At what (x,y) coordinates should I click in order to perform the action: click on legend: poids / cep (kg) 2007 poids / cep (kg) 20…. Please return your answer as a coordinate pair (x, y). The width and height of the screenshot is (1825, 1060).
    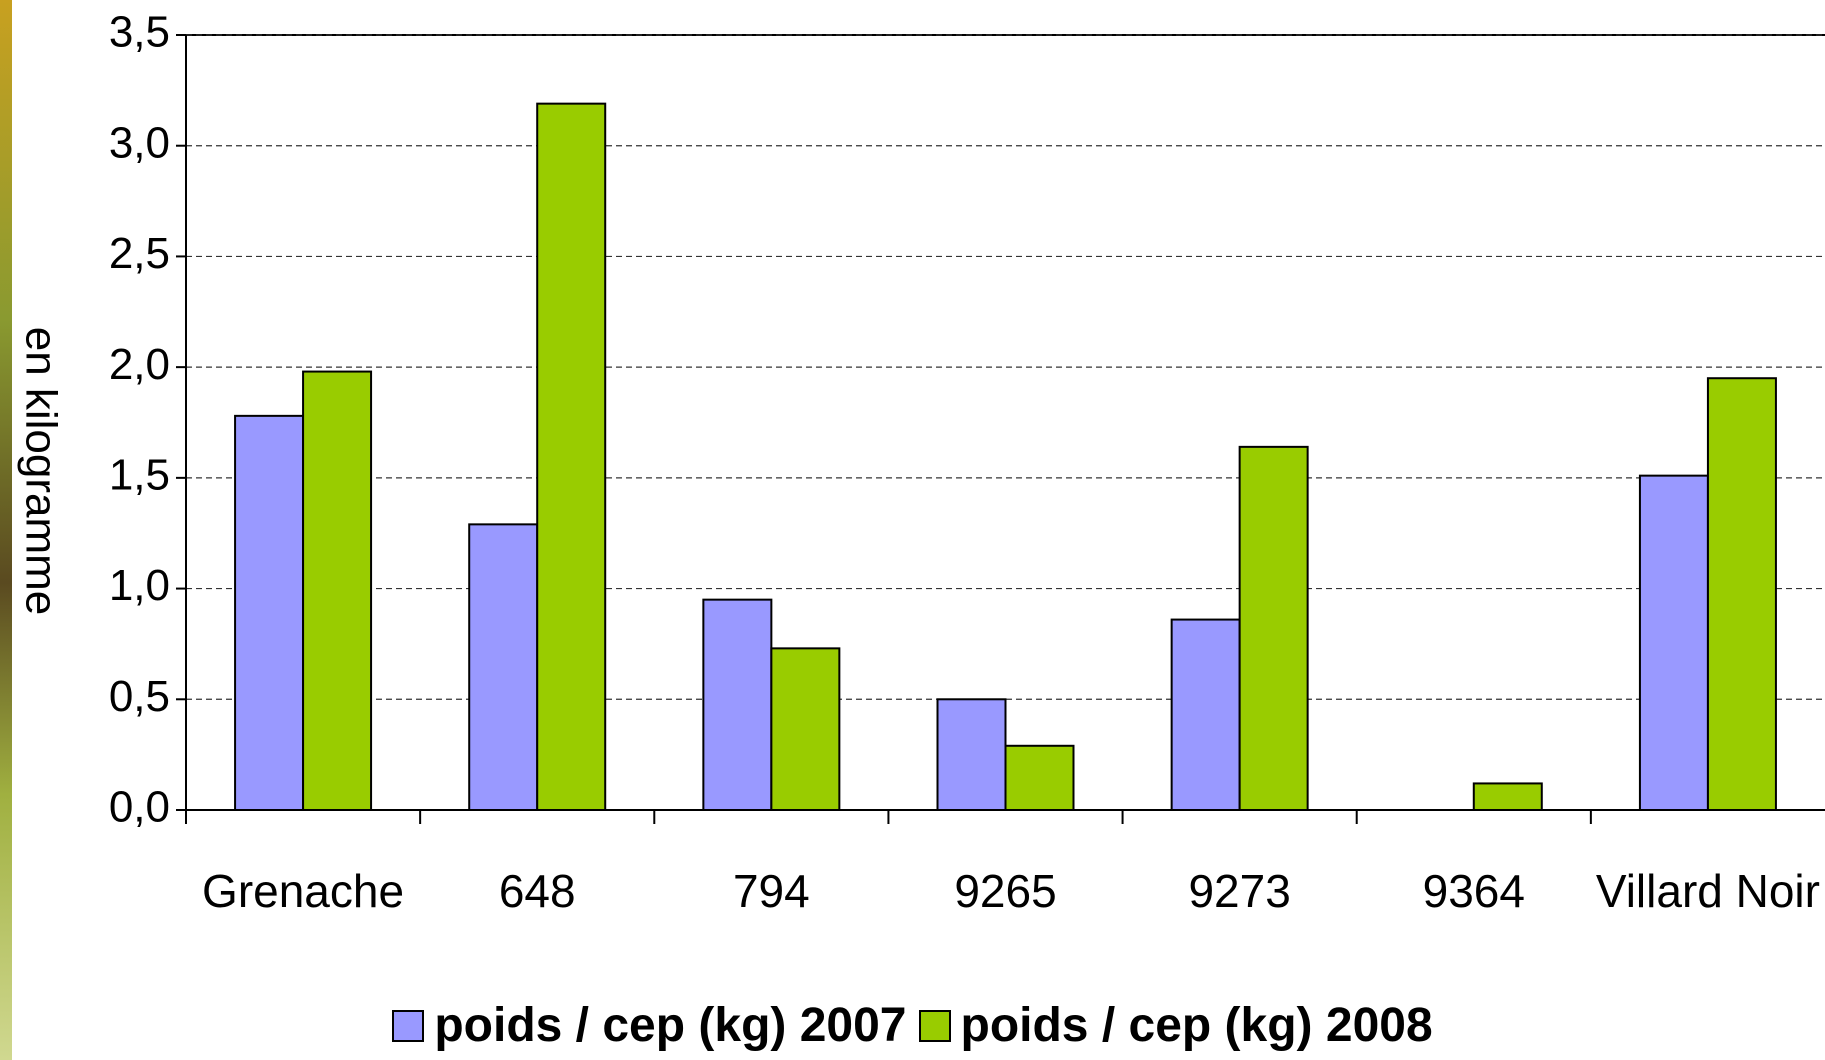
    Looking at the image, I should click on (912, 1026).